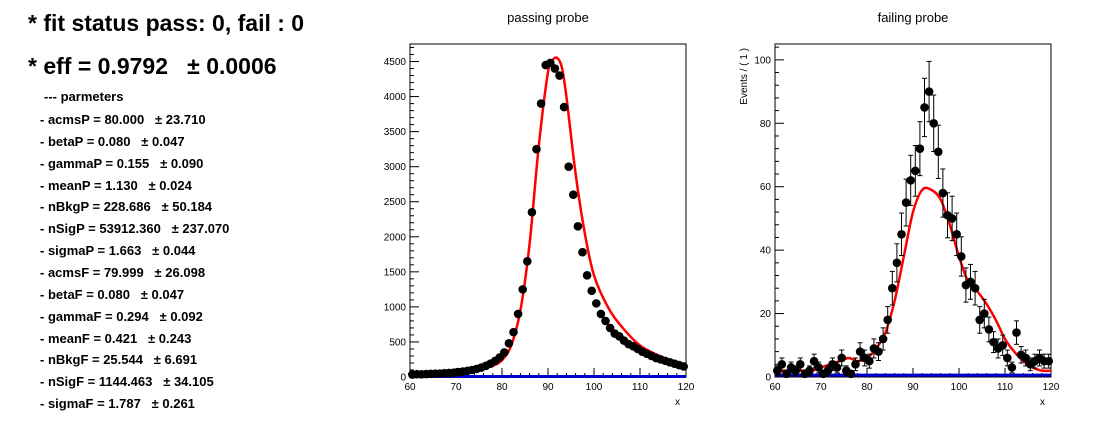 The height and width of the screenshot is (422, 1096). Describe the element at coordinates (640, 387) in the screenshot. I see `x-tick-label: 110` at that location.